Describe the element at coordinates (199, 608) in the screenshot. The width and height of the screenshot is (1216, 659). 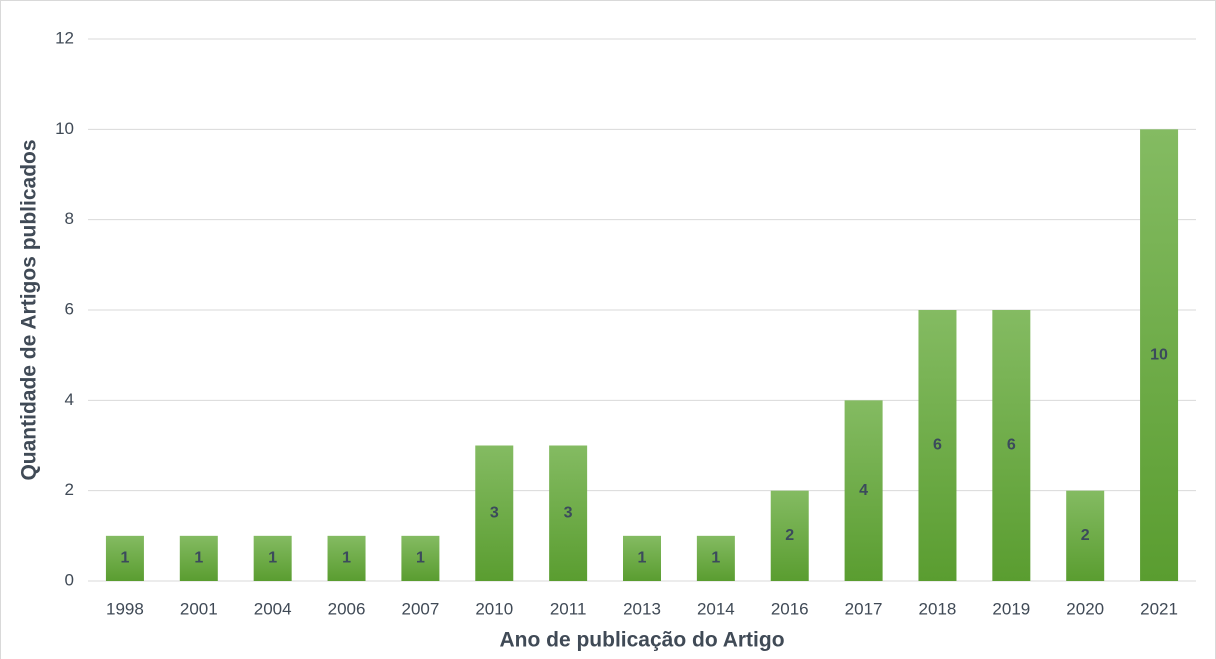
I see `x-tick-label: 2001` at that location.